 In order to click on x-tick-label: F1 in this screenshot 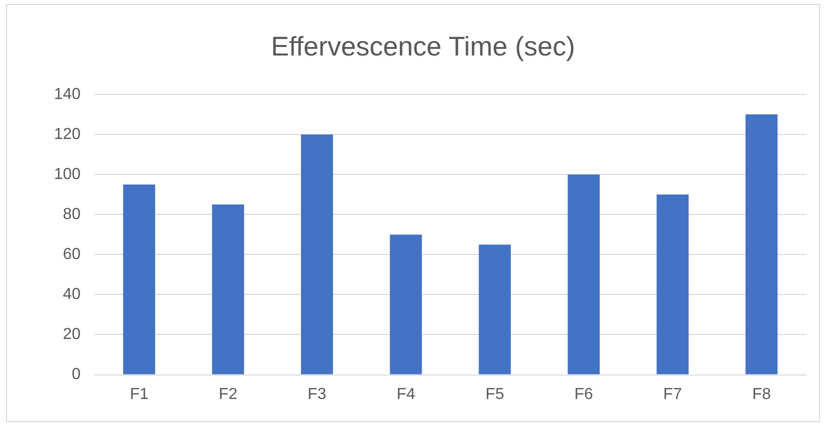, I will do `click(139, 394)`.